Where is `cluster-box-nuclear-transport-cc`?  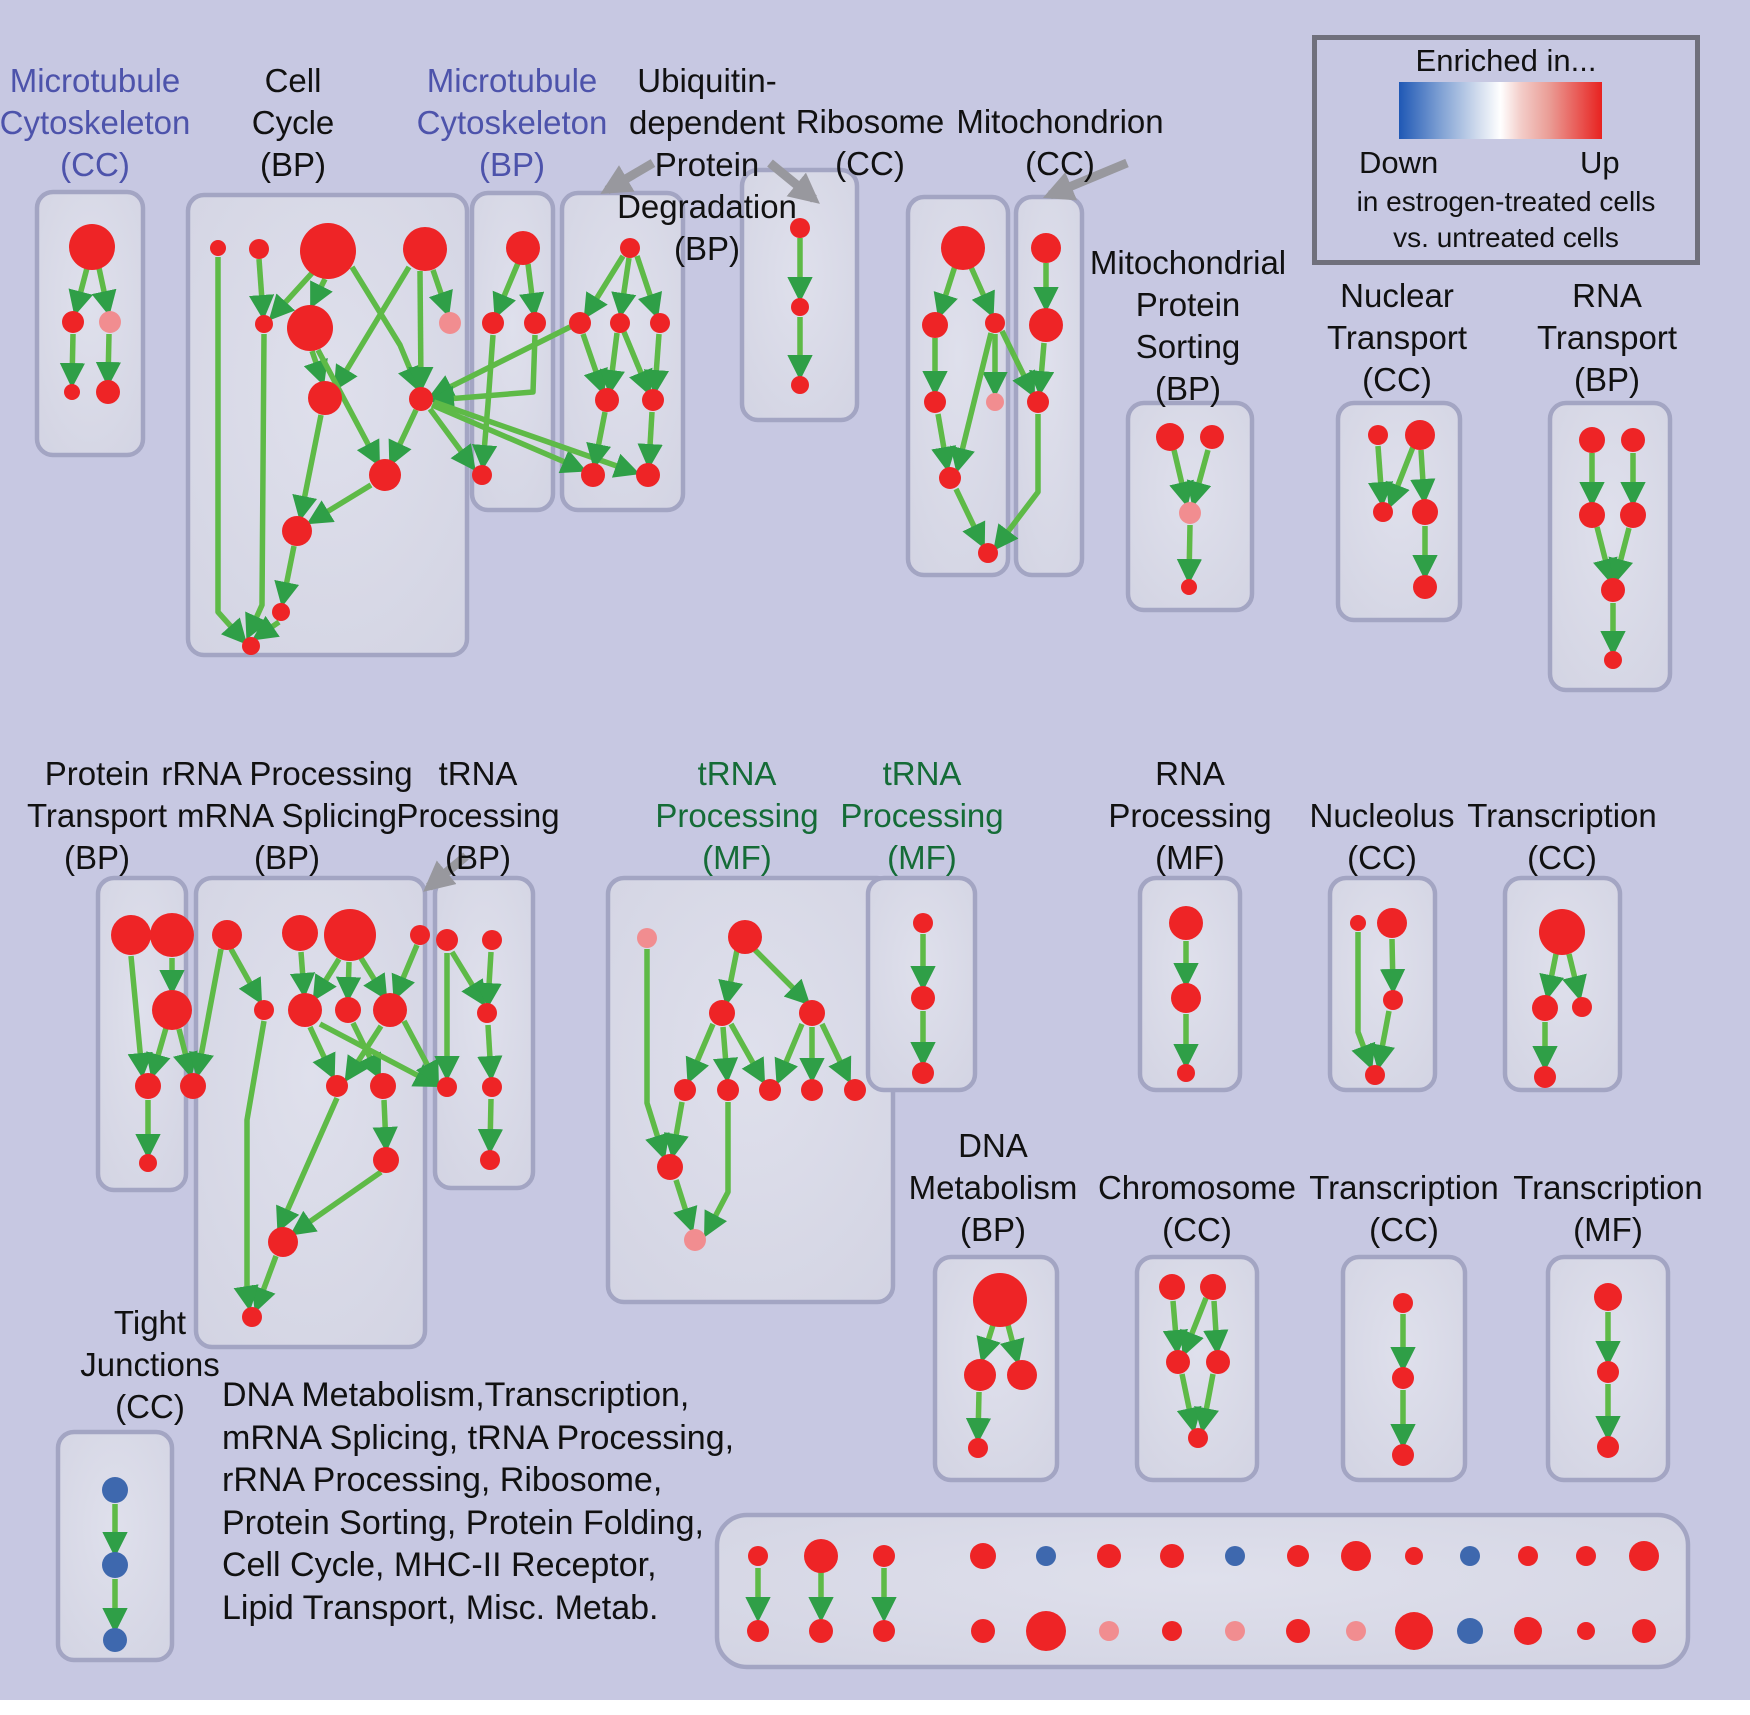 cluster-box-nuclear-transport-cc is located at coordinates (1399, 511).